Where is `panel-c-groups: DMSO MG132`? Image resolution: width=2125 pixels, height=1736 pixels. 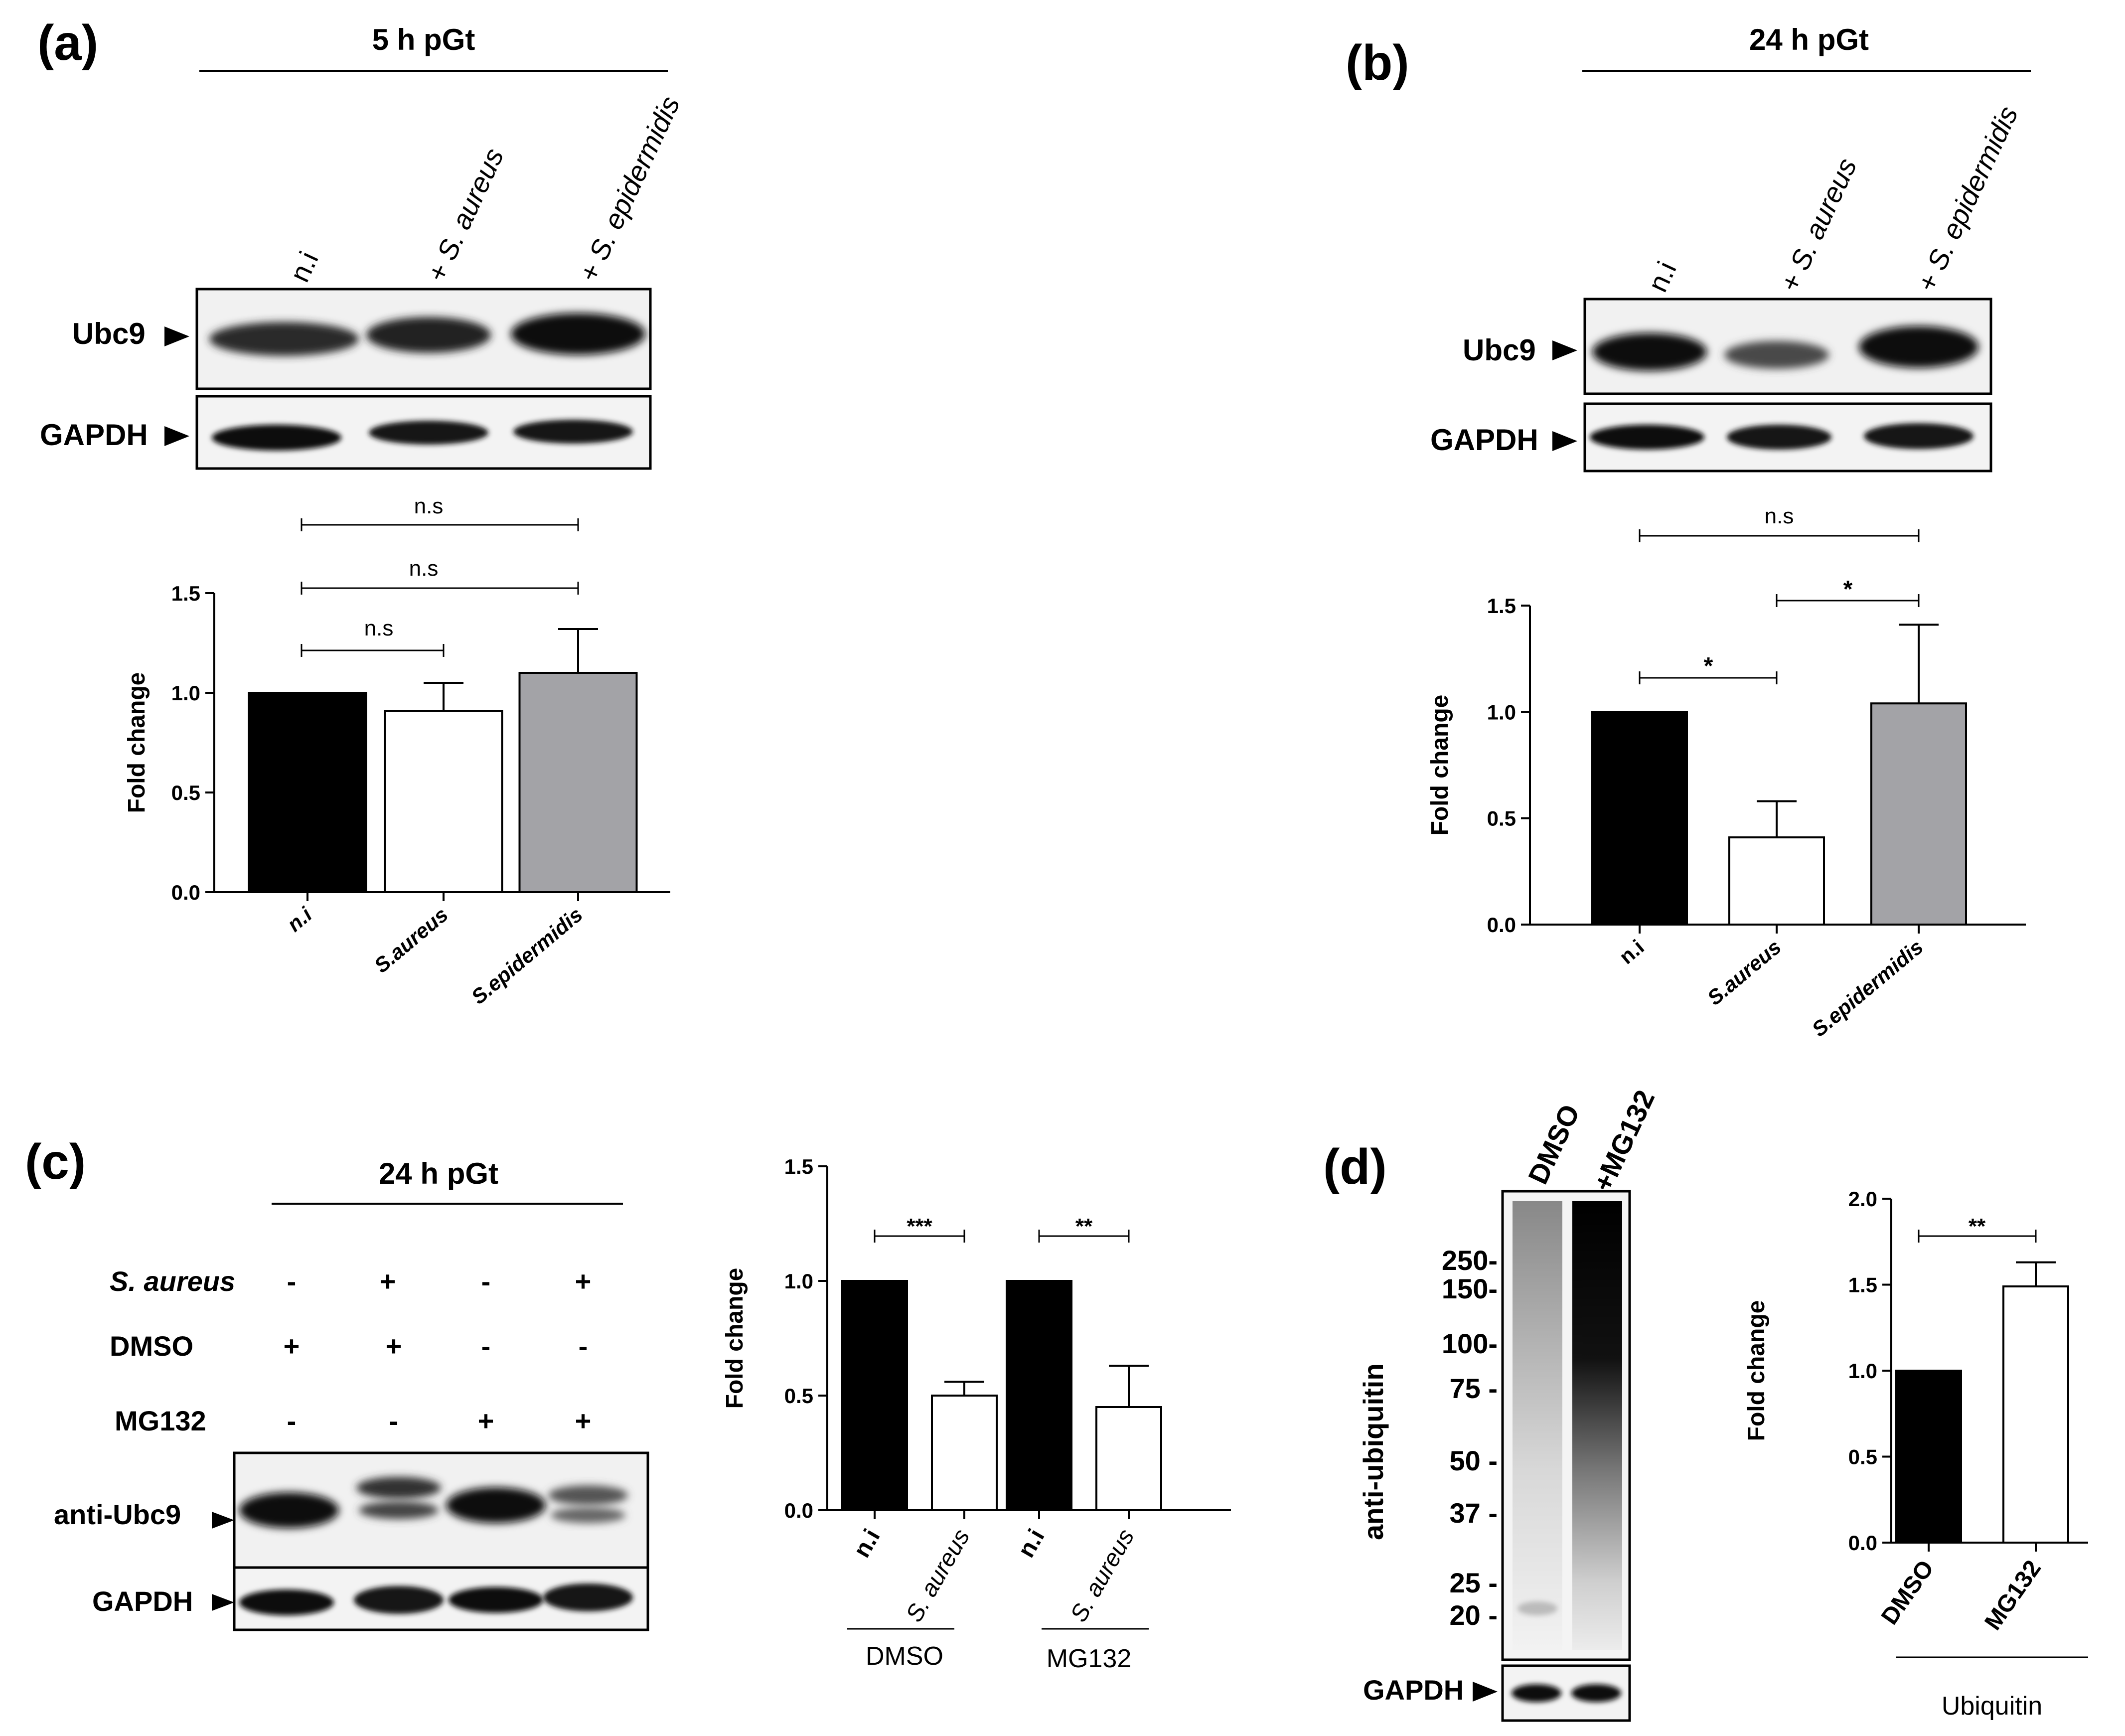 panel-c-groups: DMSO MG132 is located at coordinates (998, 1650).